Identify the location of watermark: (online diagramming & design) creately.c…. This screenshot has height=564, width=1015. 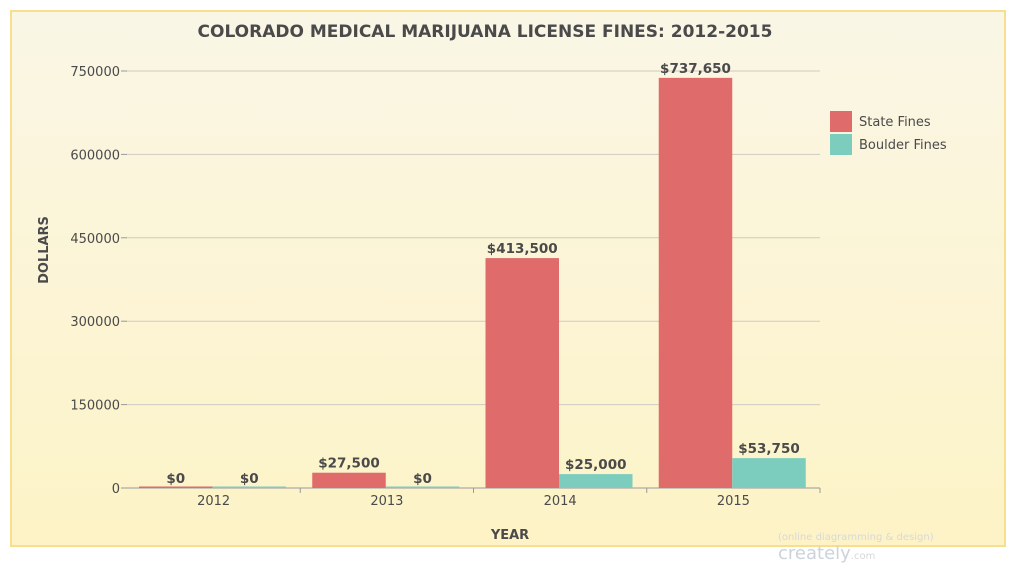
(856, 548).